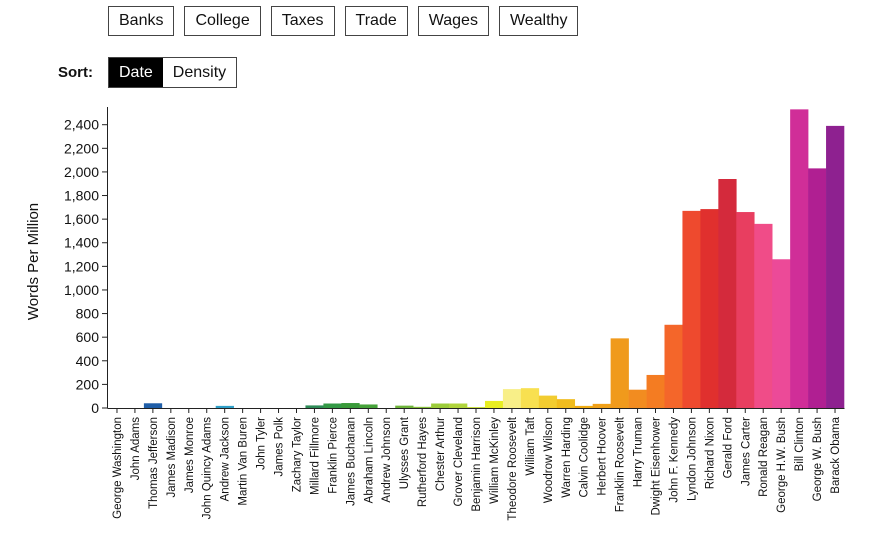  I want to click on x-tick-label: George W. Bush, so click(818, 459).